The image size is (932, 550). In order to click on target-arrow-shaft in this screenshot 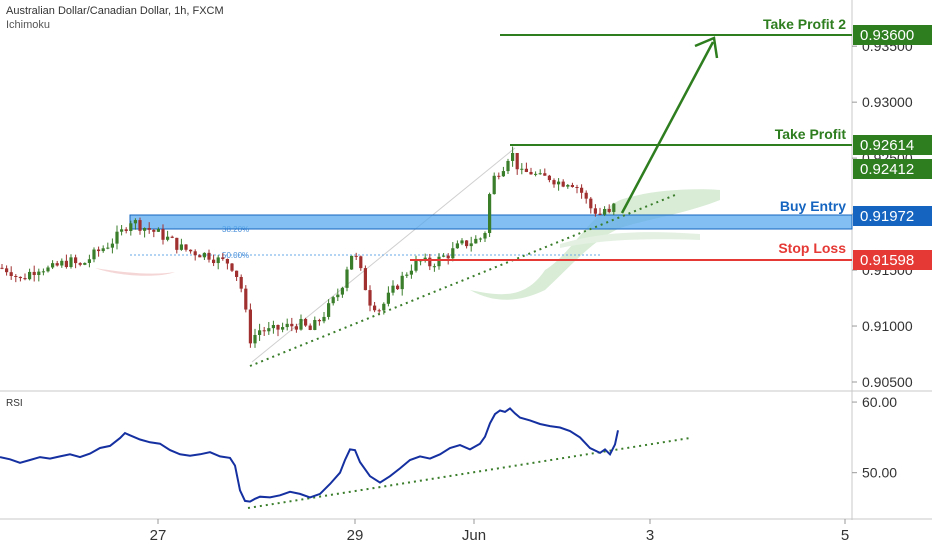, I will do `click(667, 127)`.